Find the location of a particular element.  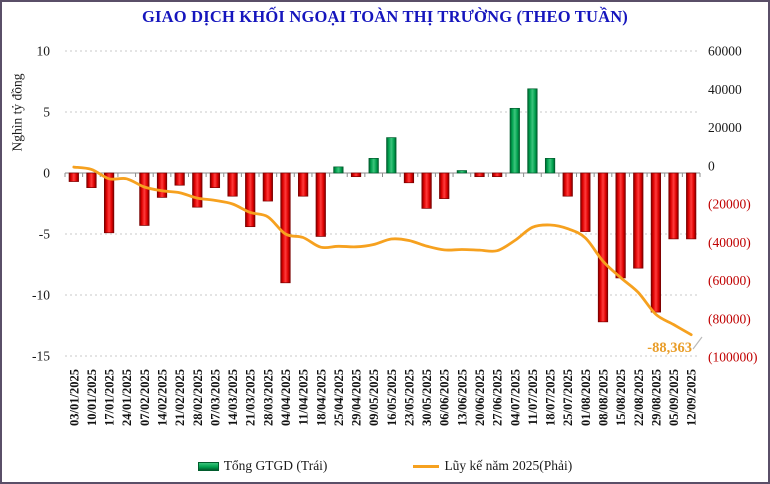

svg-text: 13/06/2025 is located at coordinates (462, 397).